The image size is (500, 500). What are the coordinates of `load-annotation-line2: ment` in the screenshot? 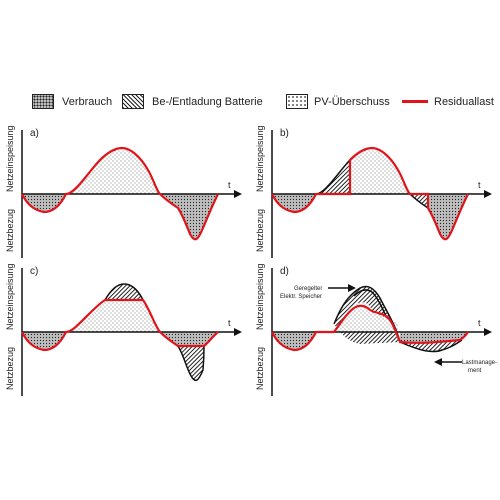 It's located at (475, 371).